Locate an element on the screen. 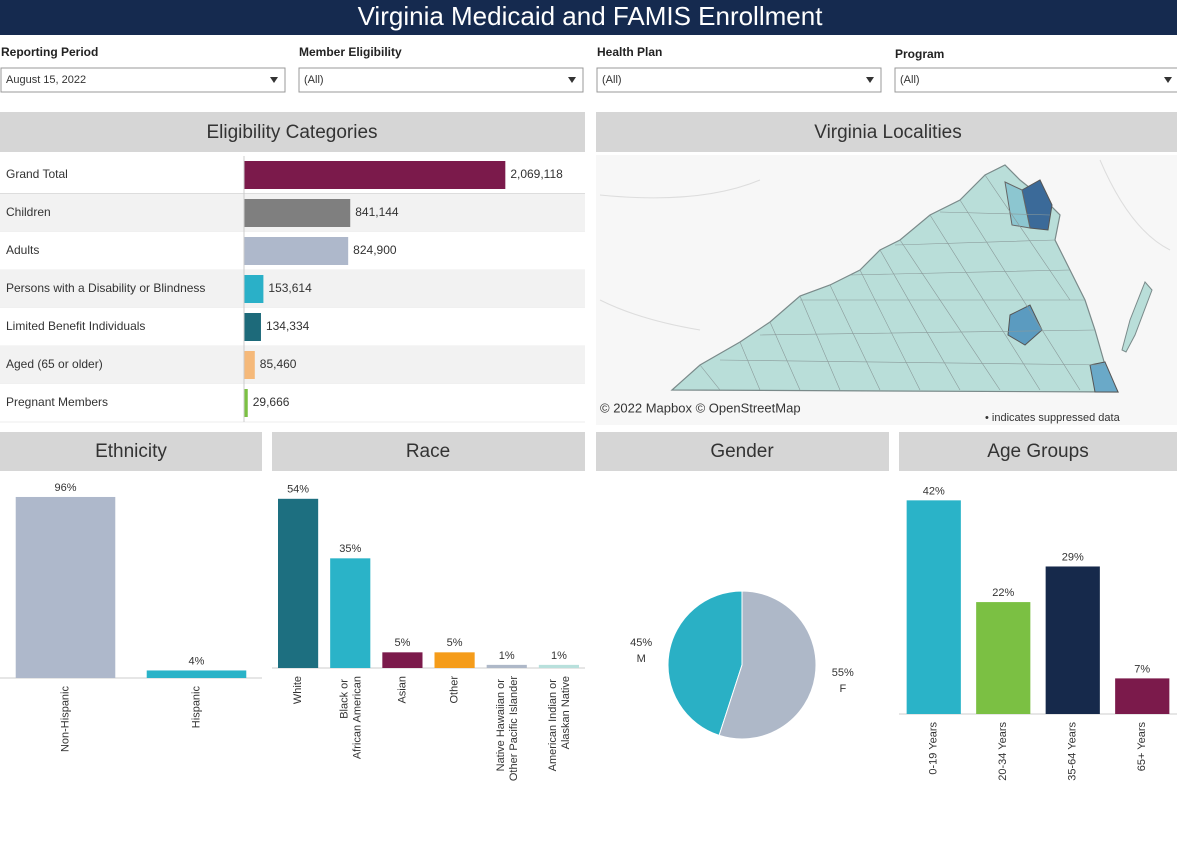 Image resolution: width=1177 pixels, height=851 pixels. panel-title: Eligibility Categories is located at coordinates (291, 132).